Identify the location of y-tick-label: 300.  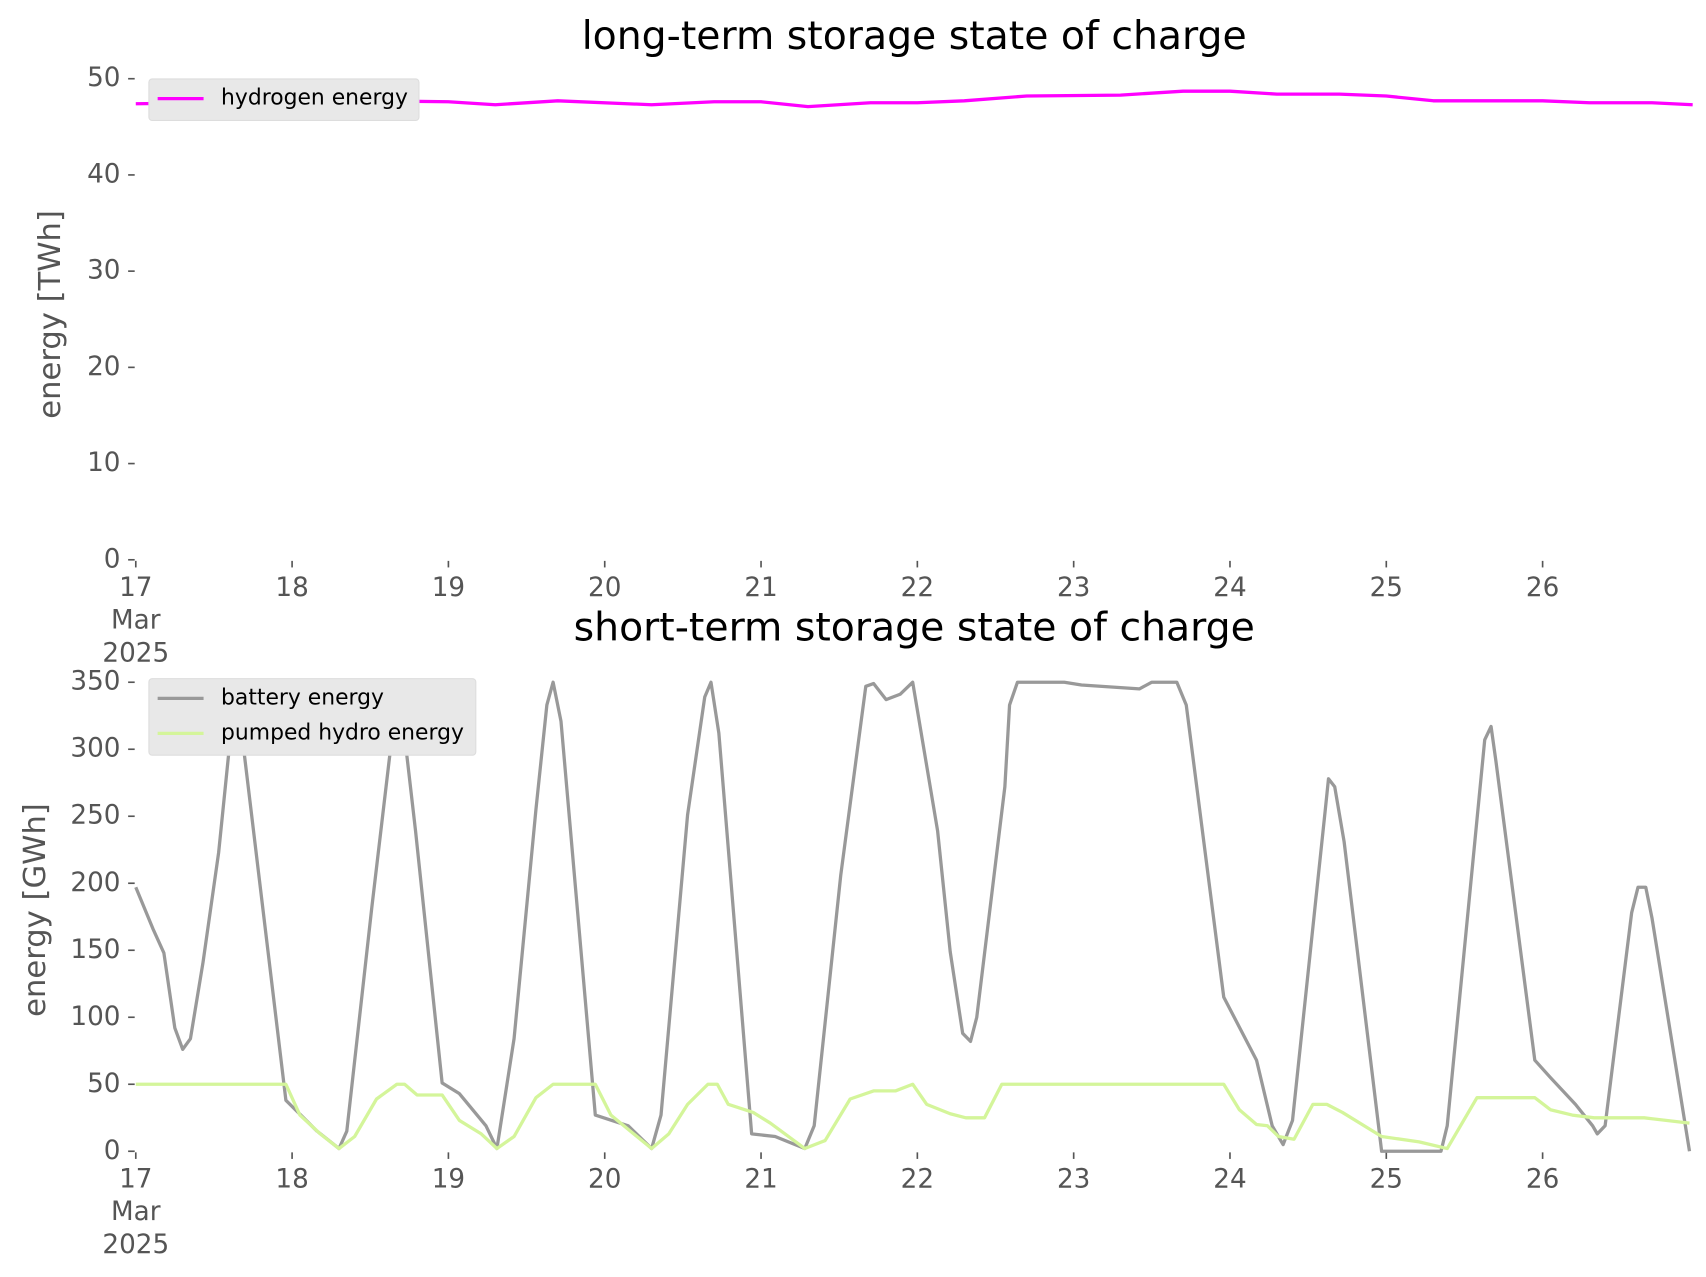
(95, 749).